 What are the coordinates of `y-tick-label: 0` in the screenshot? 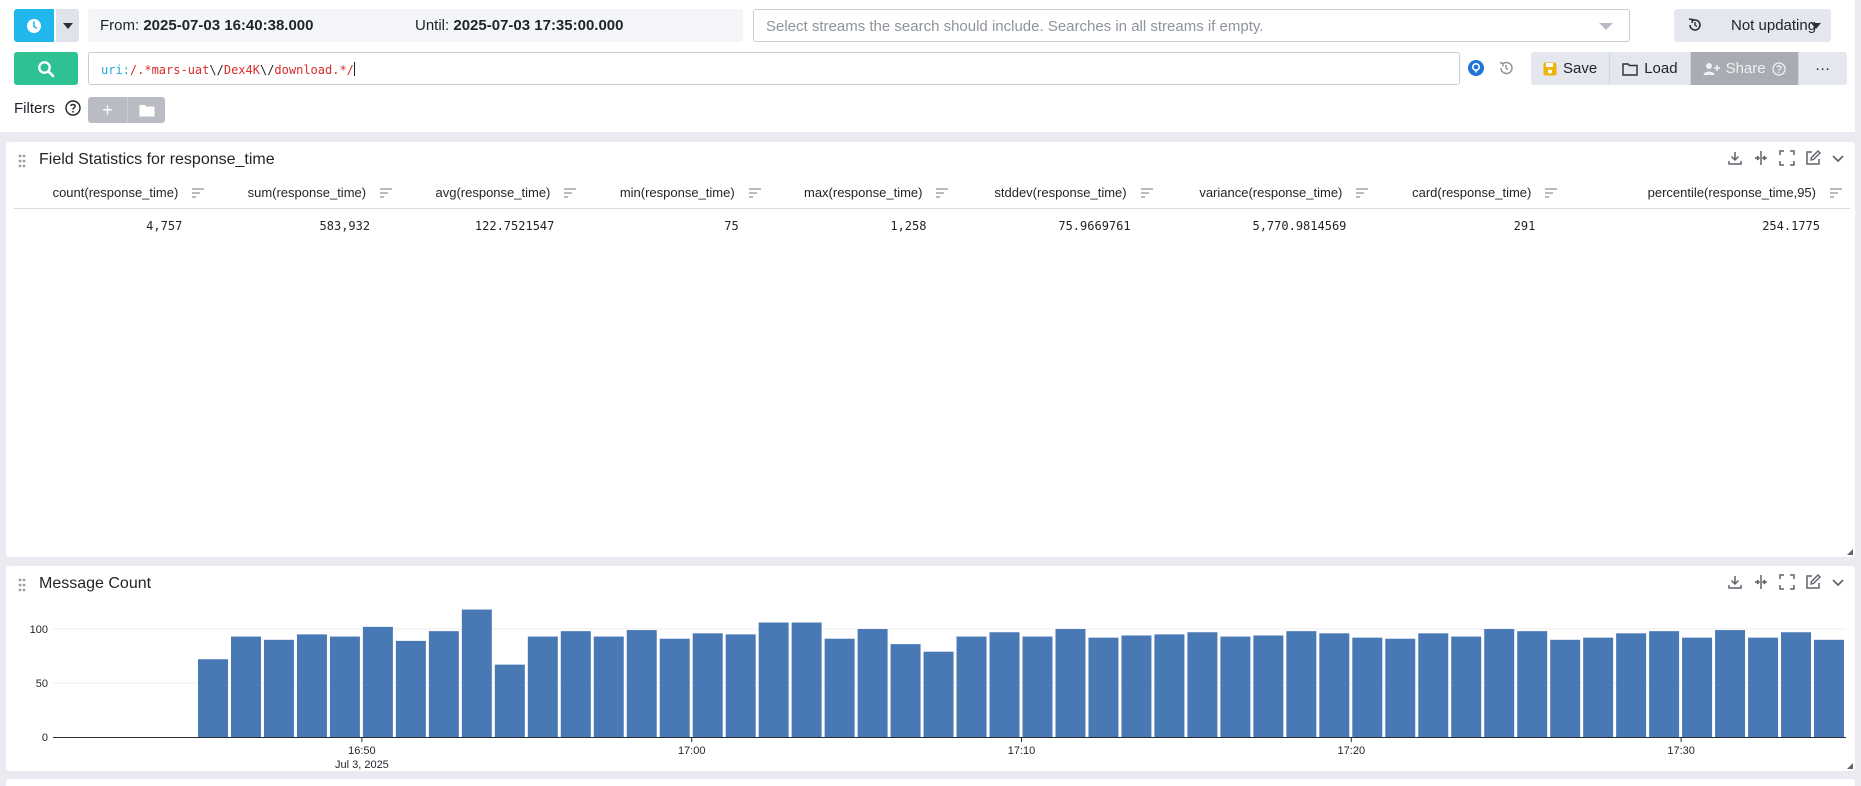 It's located at (45, 738).